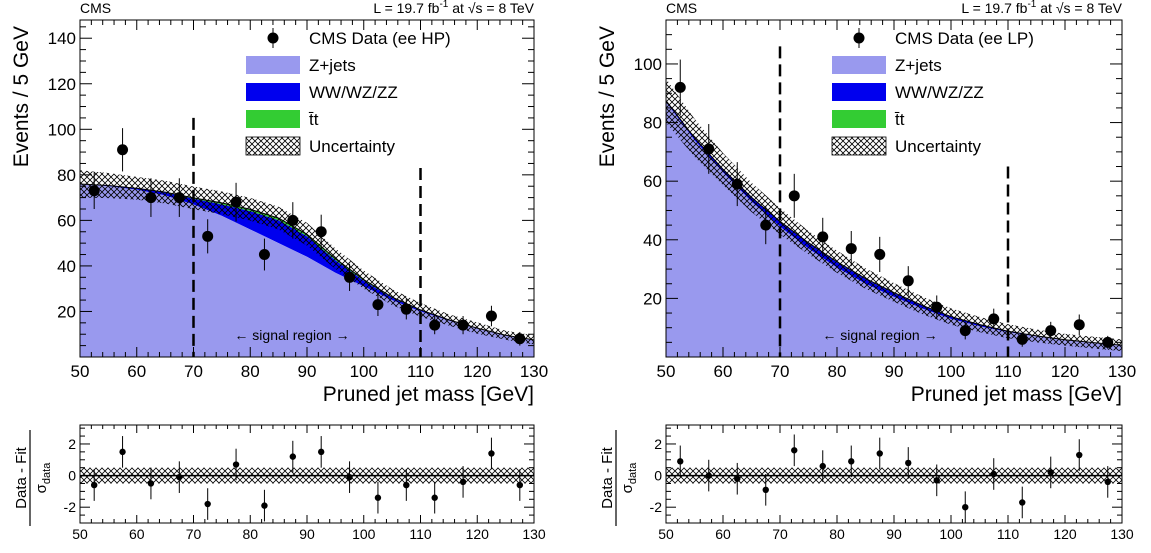 The image size is (1151, 553). I want to click on x-axis-label: Pruned jet mass [GeV], so click(1016, 394).